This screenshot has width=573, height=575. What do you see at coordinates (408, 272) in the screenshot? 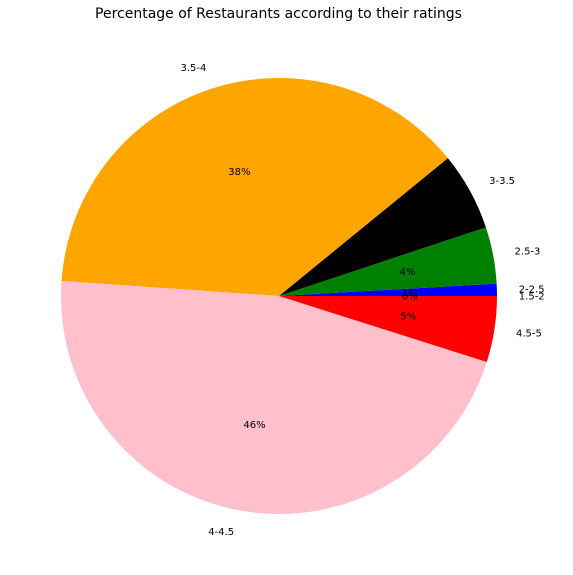
I see `percent-label-2-5-3: 4%` at bounding box center [408, 272].